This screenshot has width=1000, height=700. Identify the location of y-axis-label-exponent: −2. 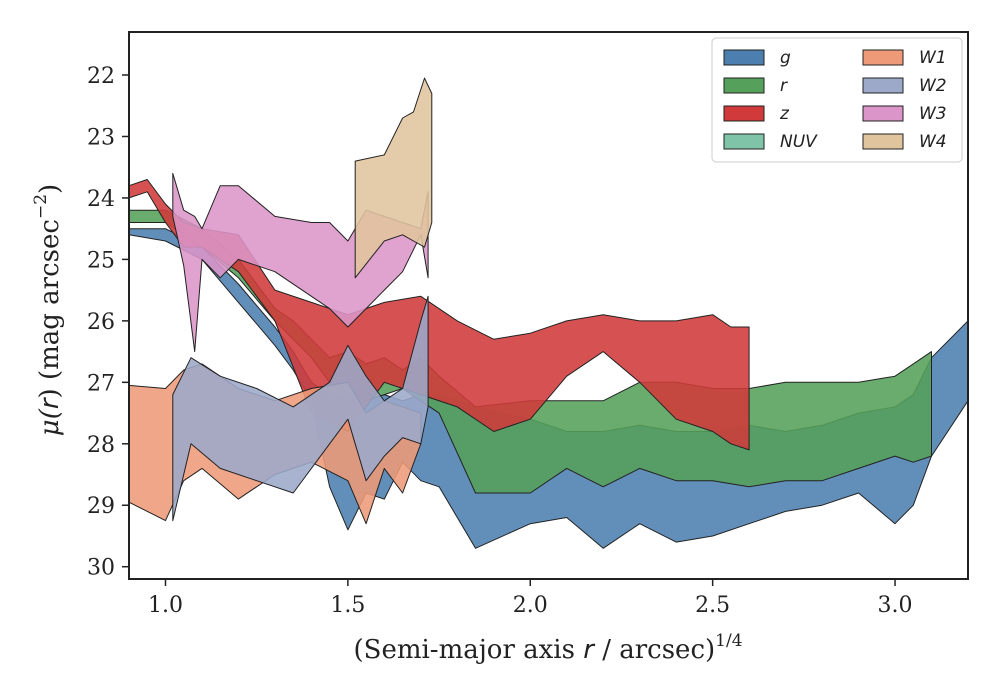
(41, 206).